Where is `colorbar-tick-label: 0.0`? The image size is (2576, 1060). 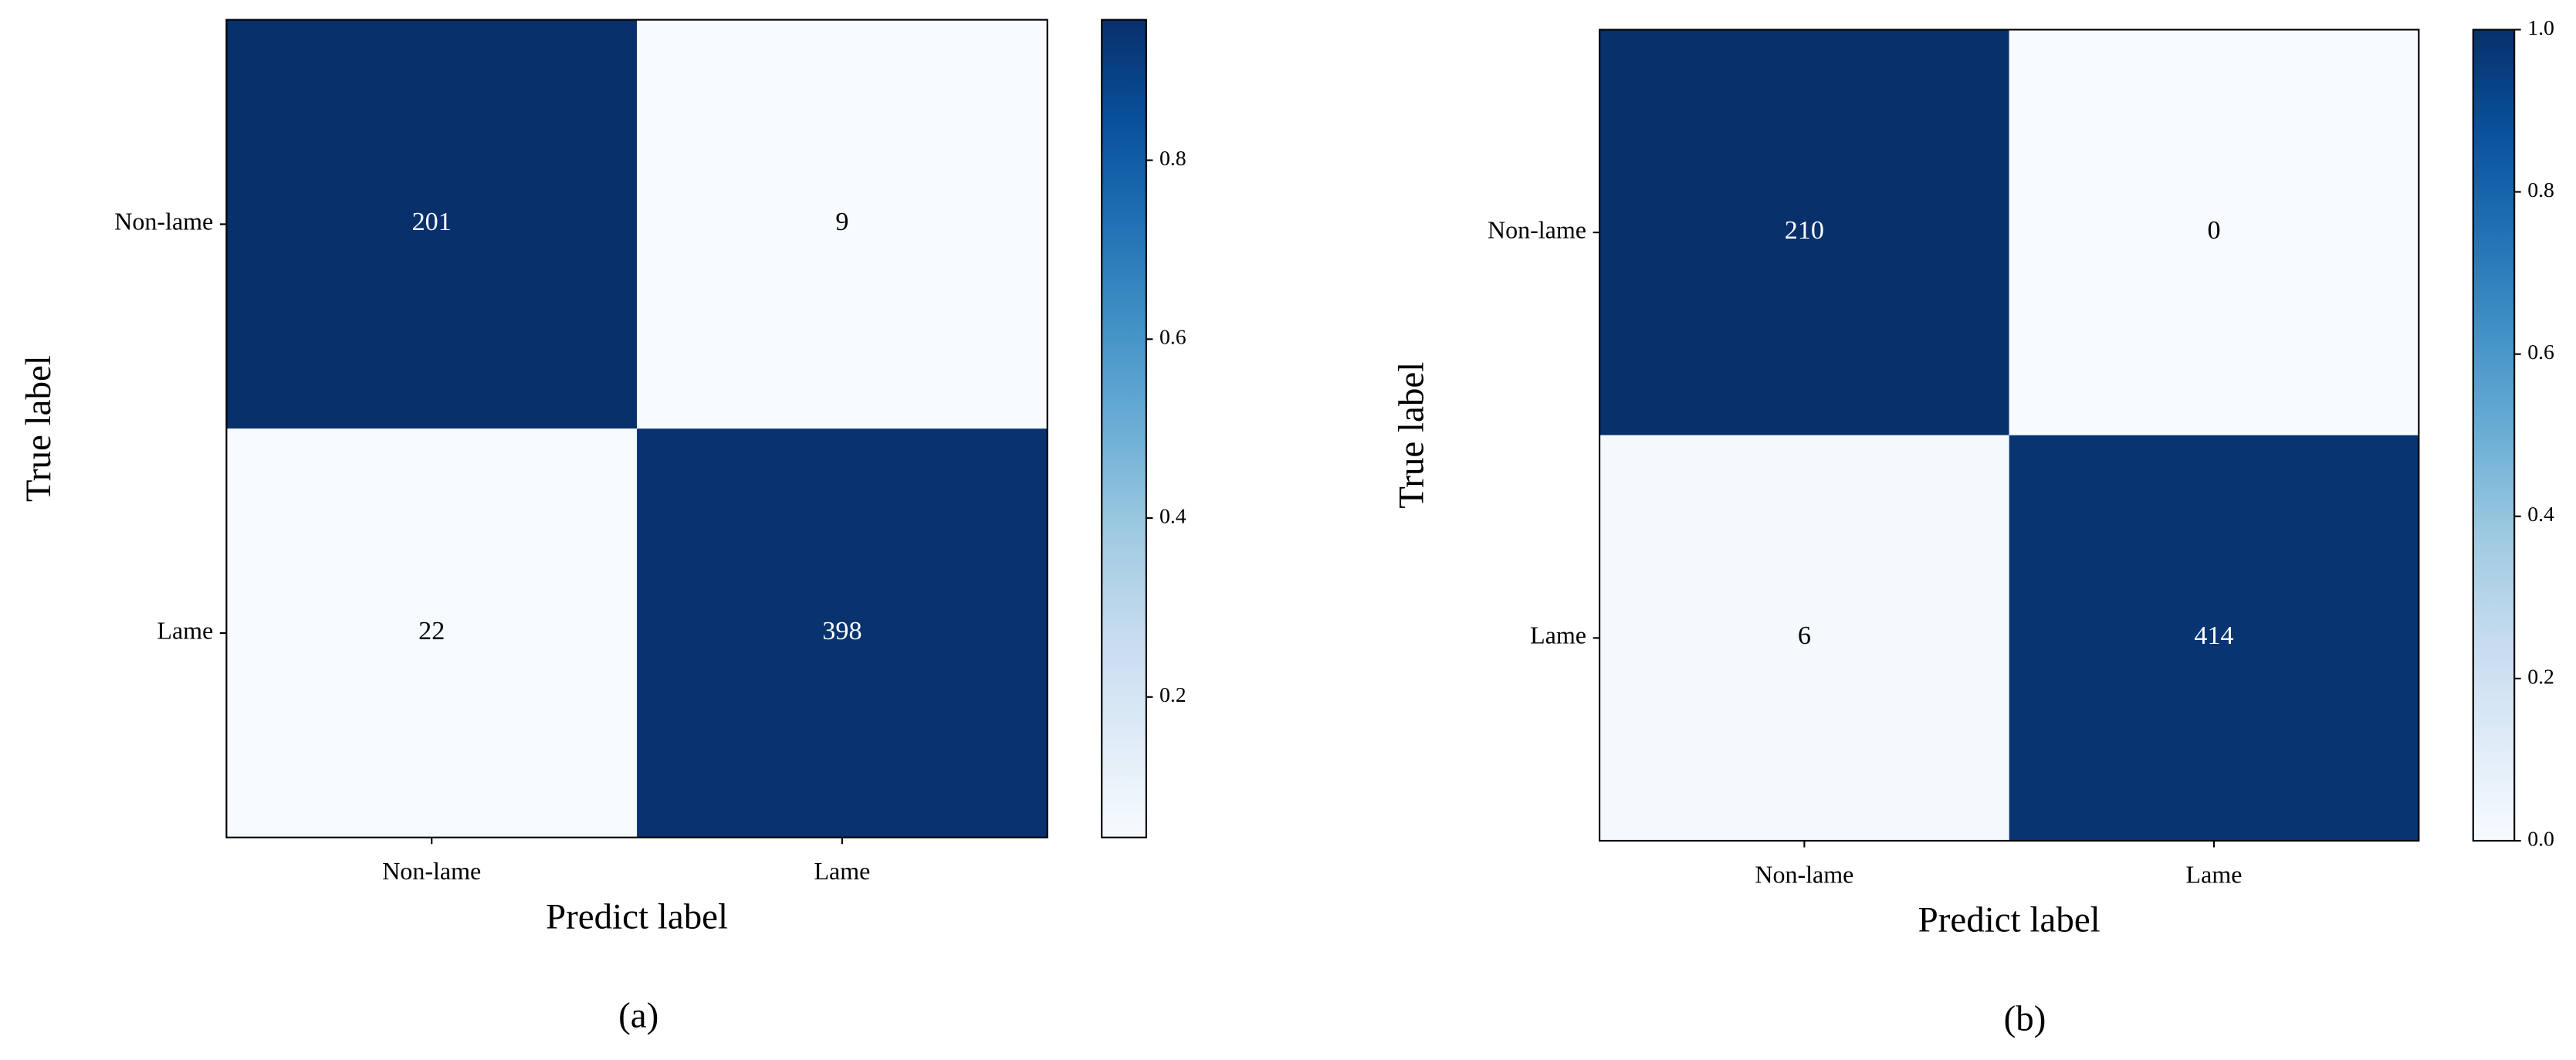 colorbar-tick-label: 0.0 is located at coordinates (2541, 839).